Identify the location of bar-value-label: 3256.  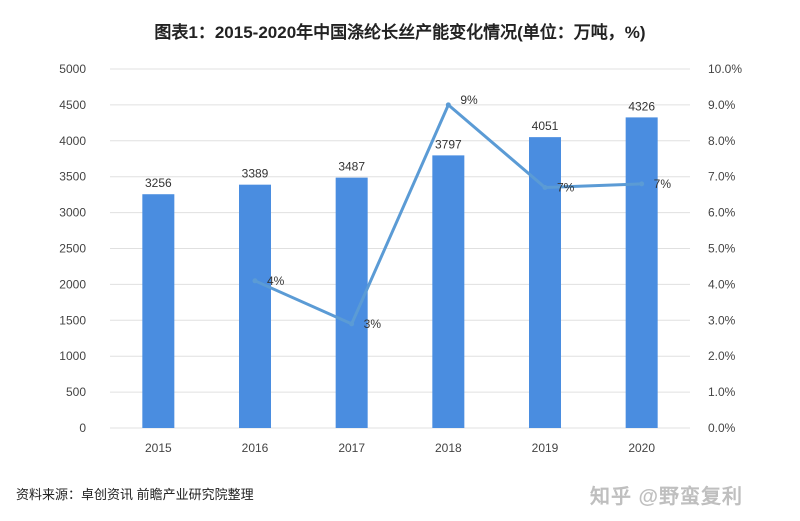
(158, 183).